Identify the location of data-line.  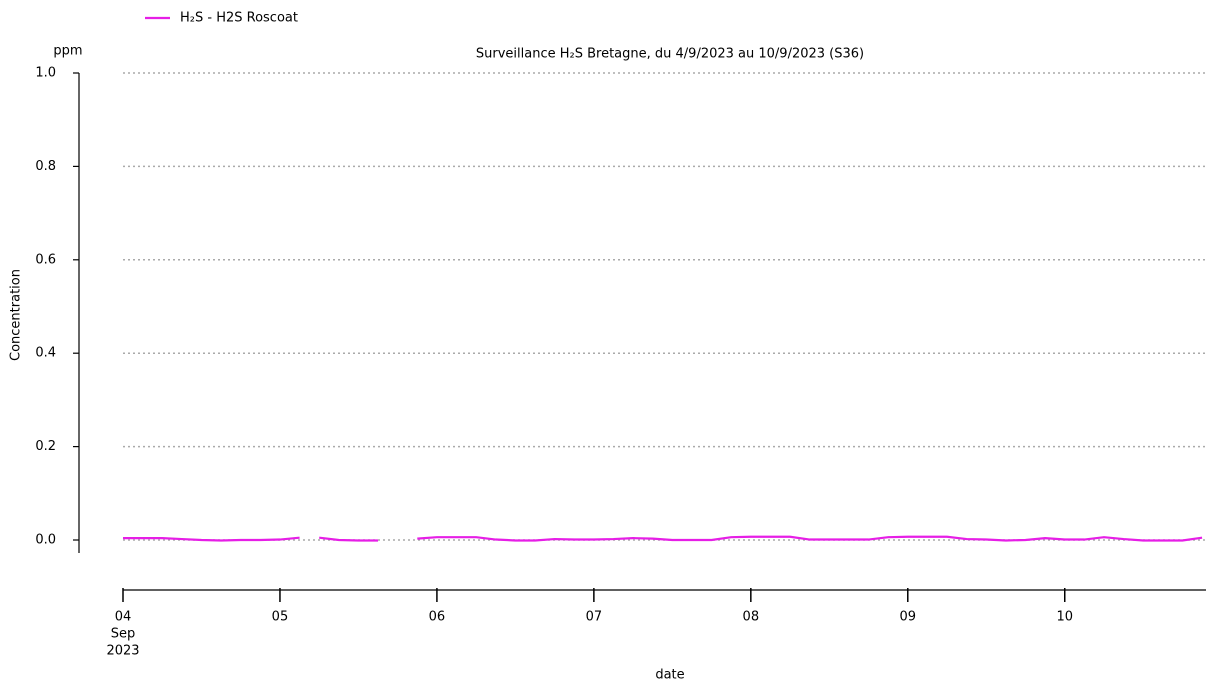
(663, 538).